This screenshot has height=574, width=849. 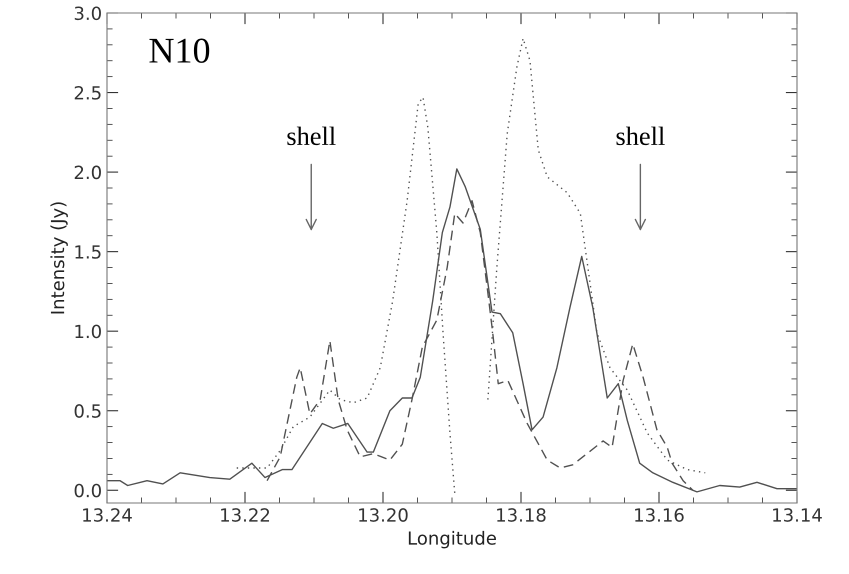 I want to click on y-tick-label: 0.5, so click(x=87, y=411).